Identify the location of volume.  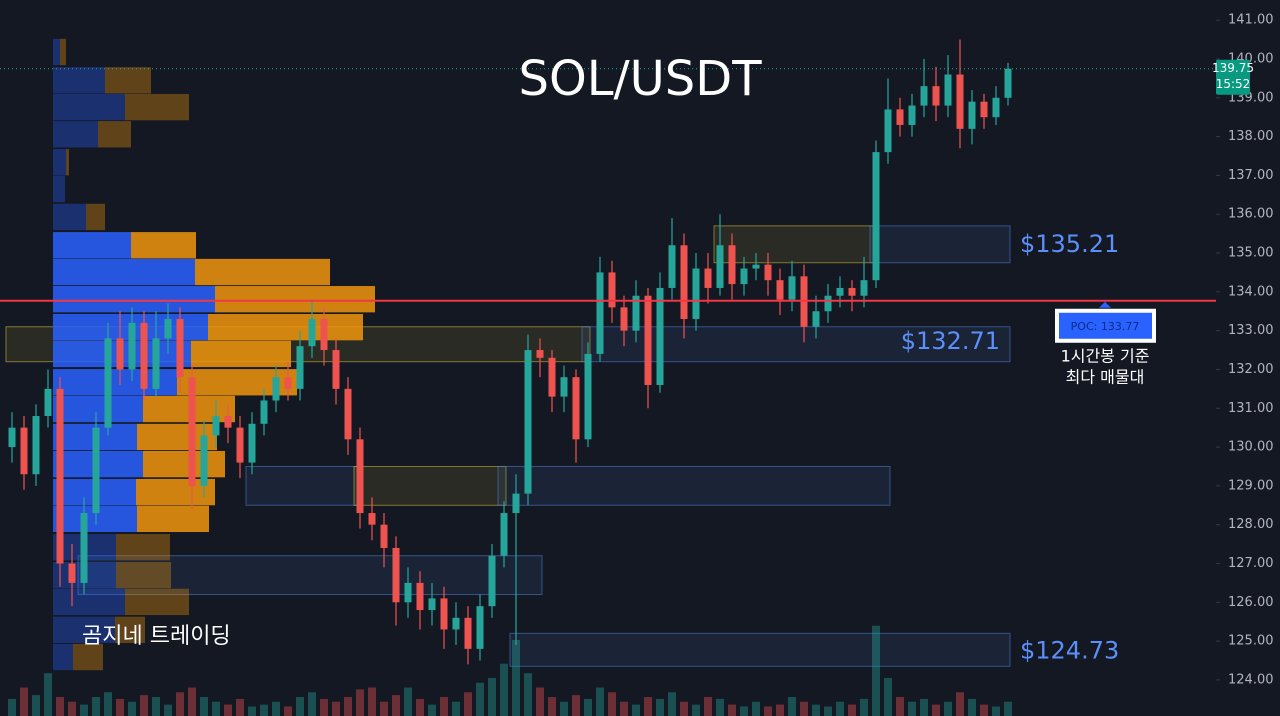
(510, 670).